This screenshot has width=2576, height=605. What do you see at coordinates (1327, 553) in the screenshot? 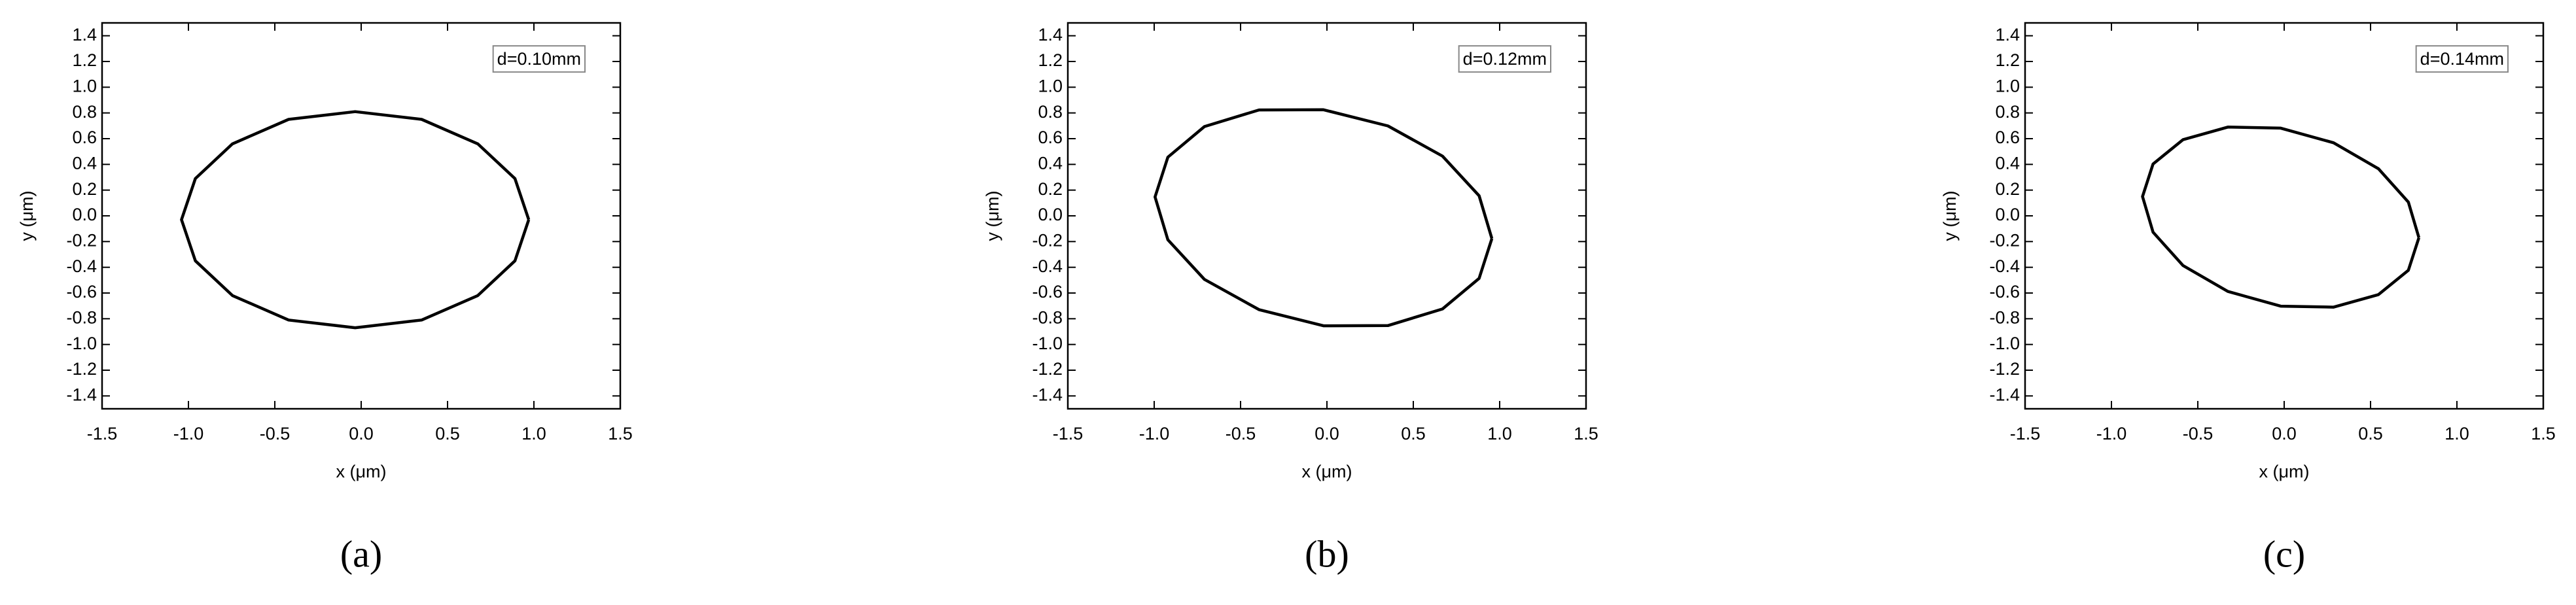
I see `panel-label: (b)` at bounding box center [1327, 553].